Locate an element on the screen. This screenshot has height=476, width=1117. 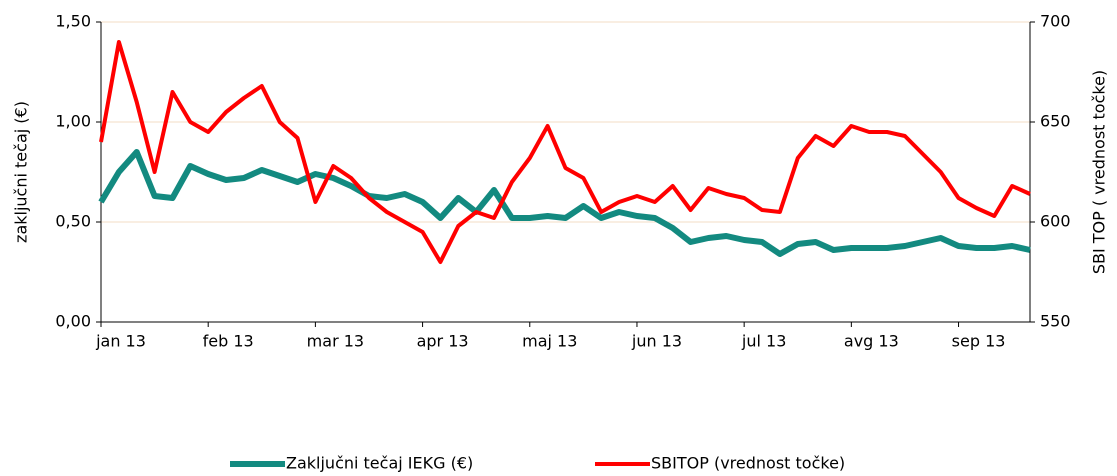
x-tick-label: sep 13 is located at coordinates (979, 341).